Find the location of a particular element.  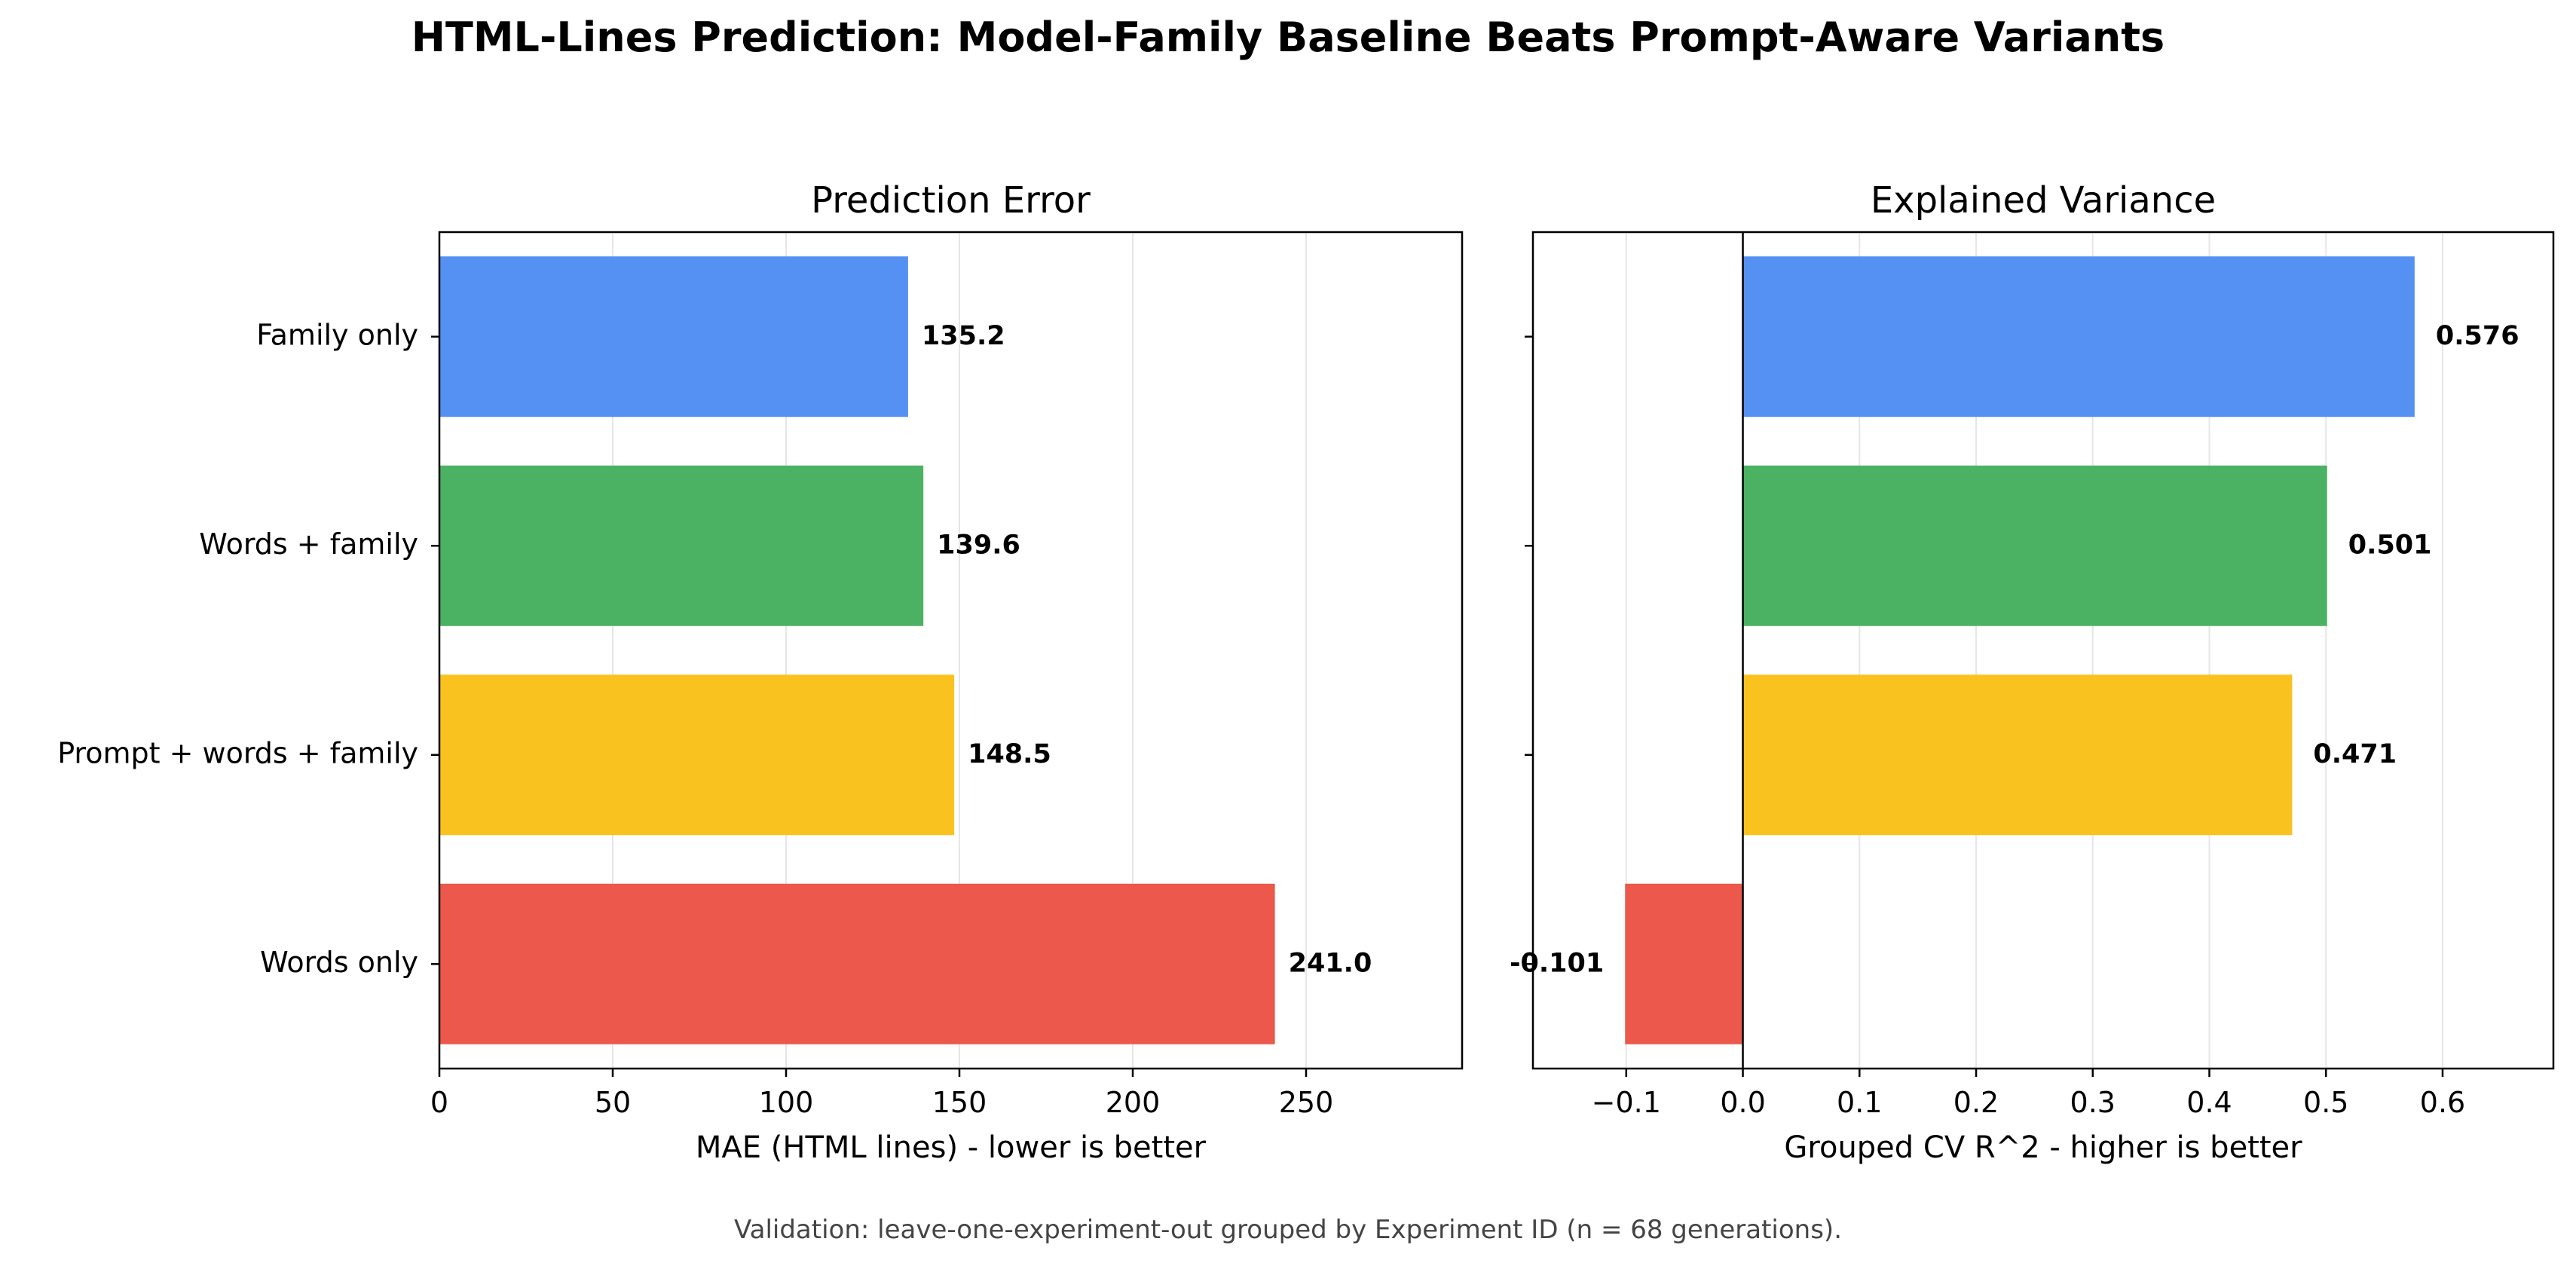

x-tick-label-r2: 0.5 is located at coordinates (2325, 1102).